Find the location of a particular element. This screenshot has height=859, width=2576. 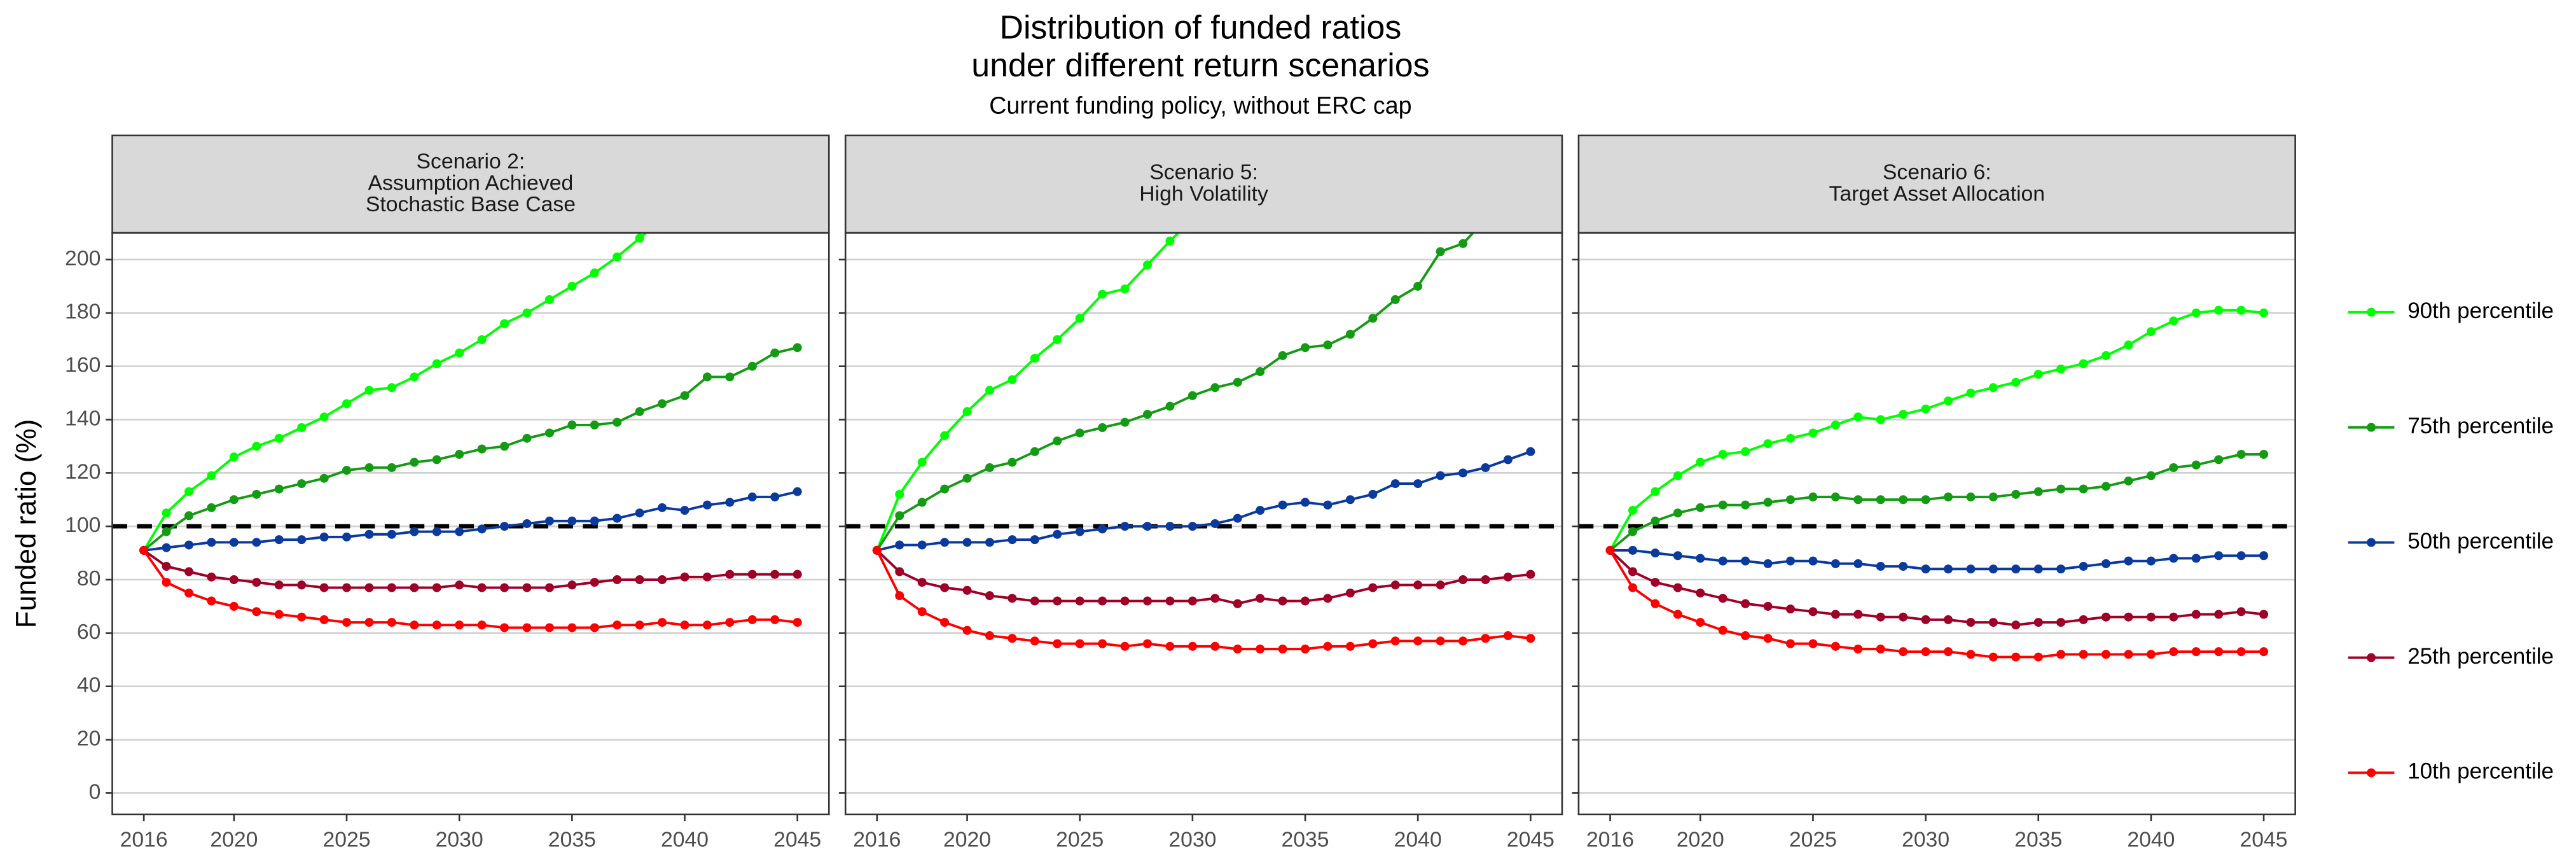

x-tick-label: 2045 is located at coordinates (2264, 839).